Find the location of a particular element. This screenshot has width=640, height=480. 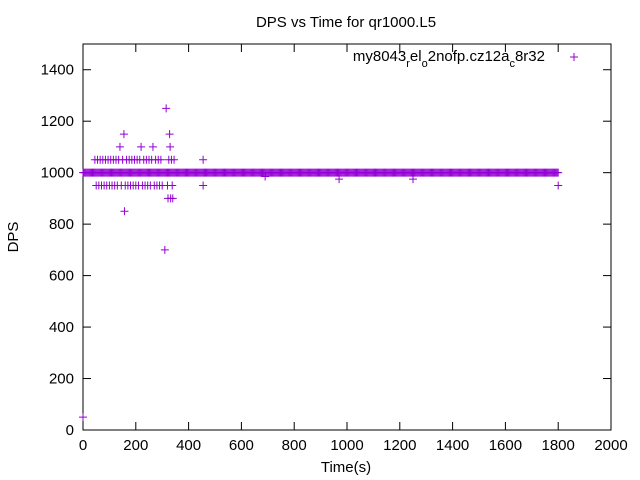

x-tick-label: 800 is located at coordinates (294, 445).